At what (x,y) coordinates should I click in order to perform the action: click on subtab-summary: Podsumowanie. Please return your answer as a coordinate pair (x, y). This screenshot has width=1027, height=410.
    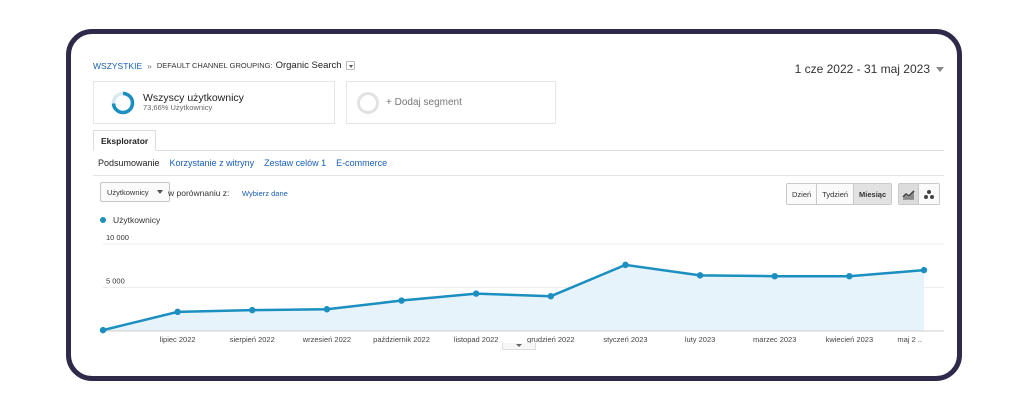
    Looking at the image, I should click on (129, 163).